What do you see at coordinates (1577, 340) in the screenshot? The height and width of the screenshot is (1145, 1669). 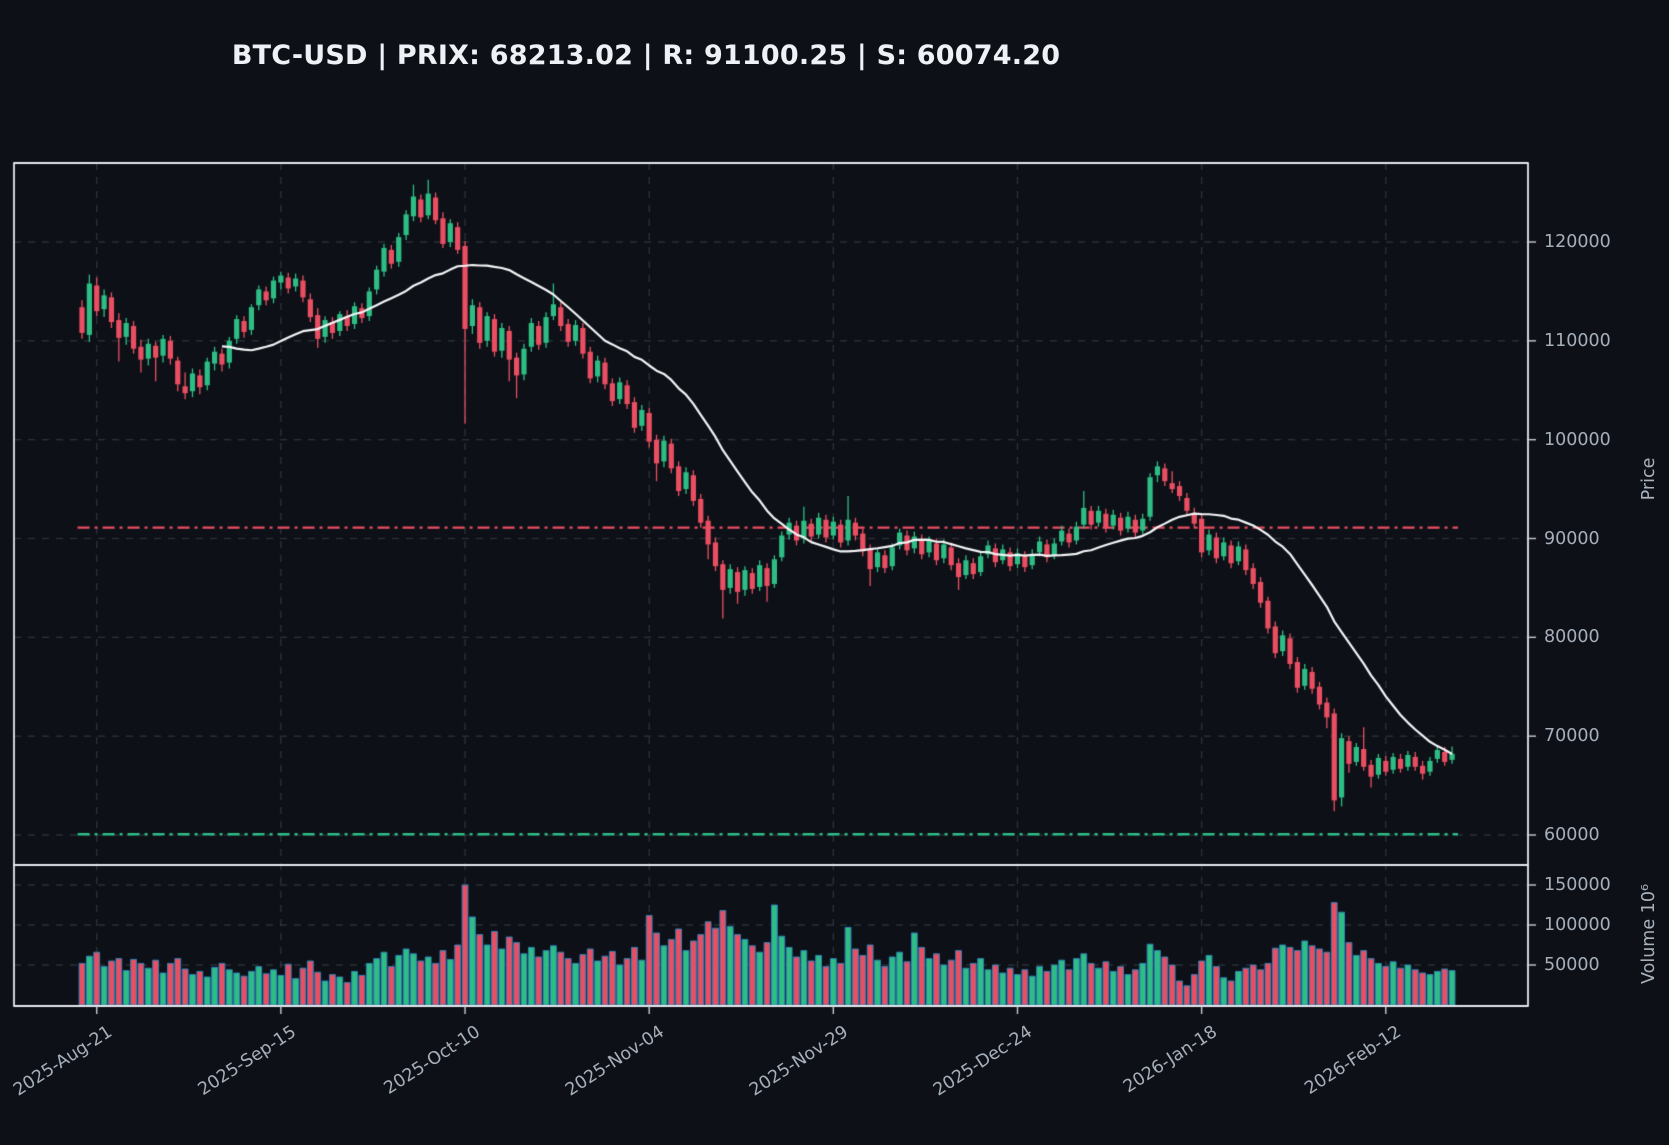 I see `price-tick-label: 110000` at bounding box center [1577, 340].